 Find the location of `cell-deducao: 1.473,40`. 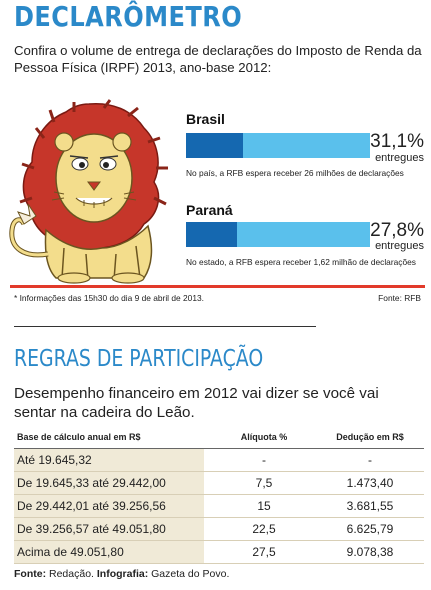

cell-deducao: 1.473,40 is located at coordinates (370, 483).